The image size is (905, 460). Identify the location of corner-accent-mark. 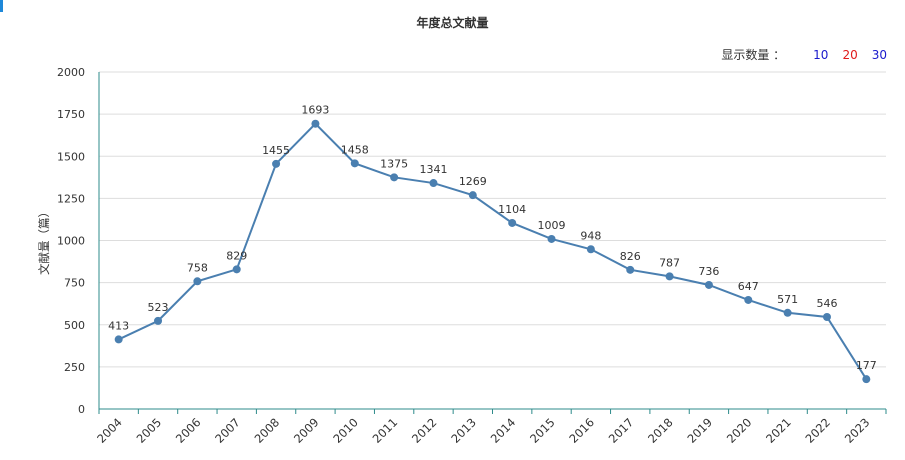
(1, 6).